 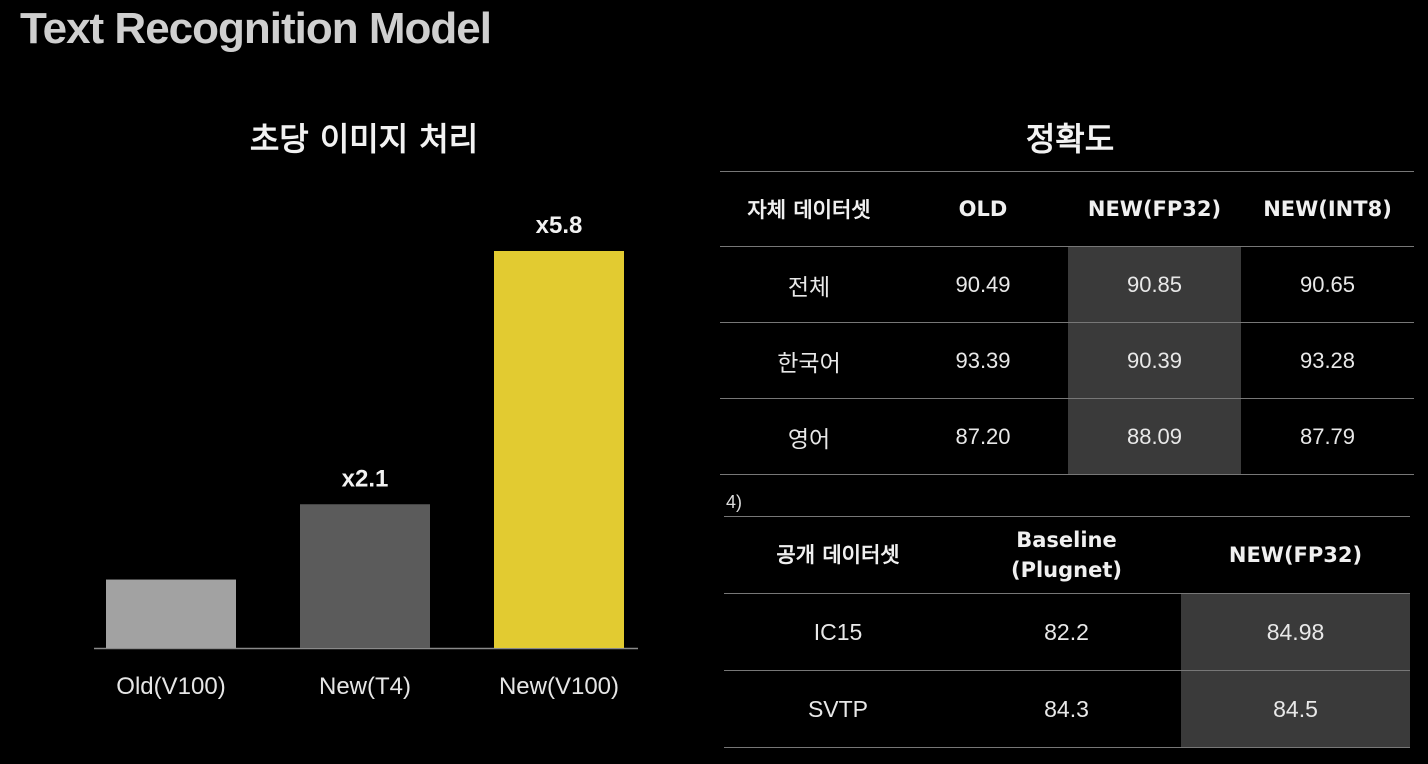 What do you see at coordinates (364, 139) in the screenshot?
I see `chart-title: 초당 이미지 처리` at bounding box center [364, 139].